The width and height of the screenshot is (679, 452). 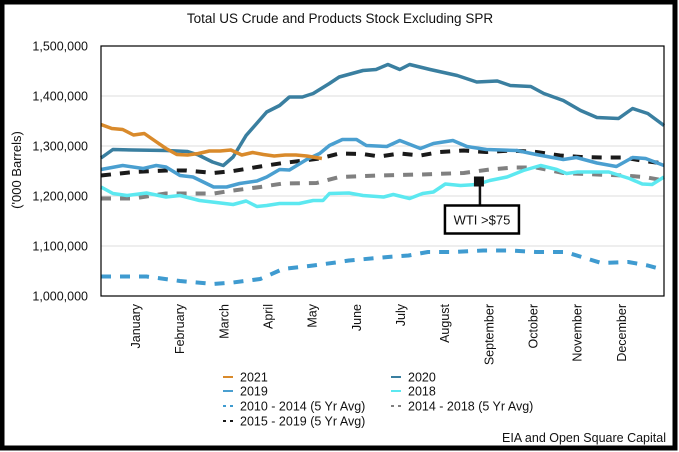 I want to click on annotation-box, so click(x=482, y=219).